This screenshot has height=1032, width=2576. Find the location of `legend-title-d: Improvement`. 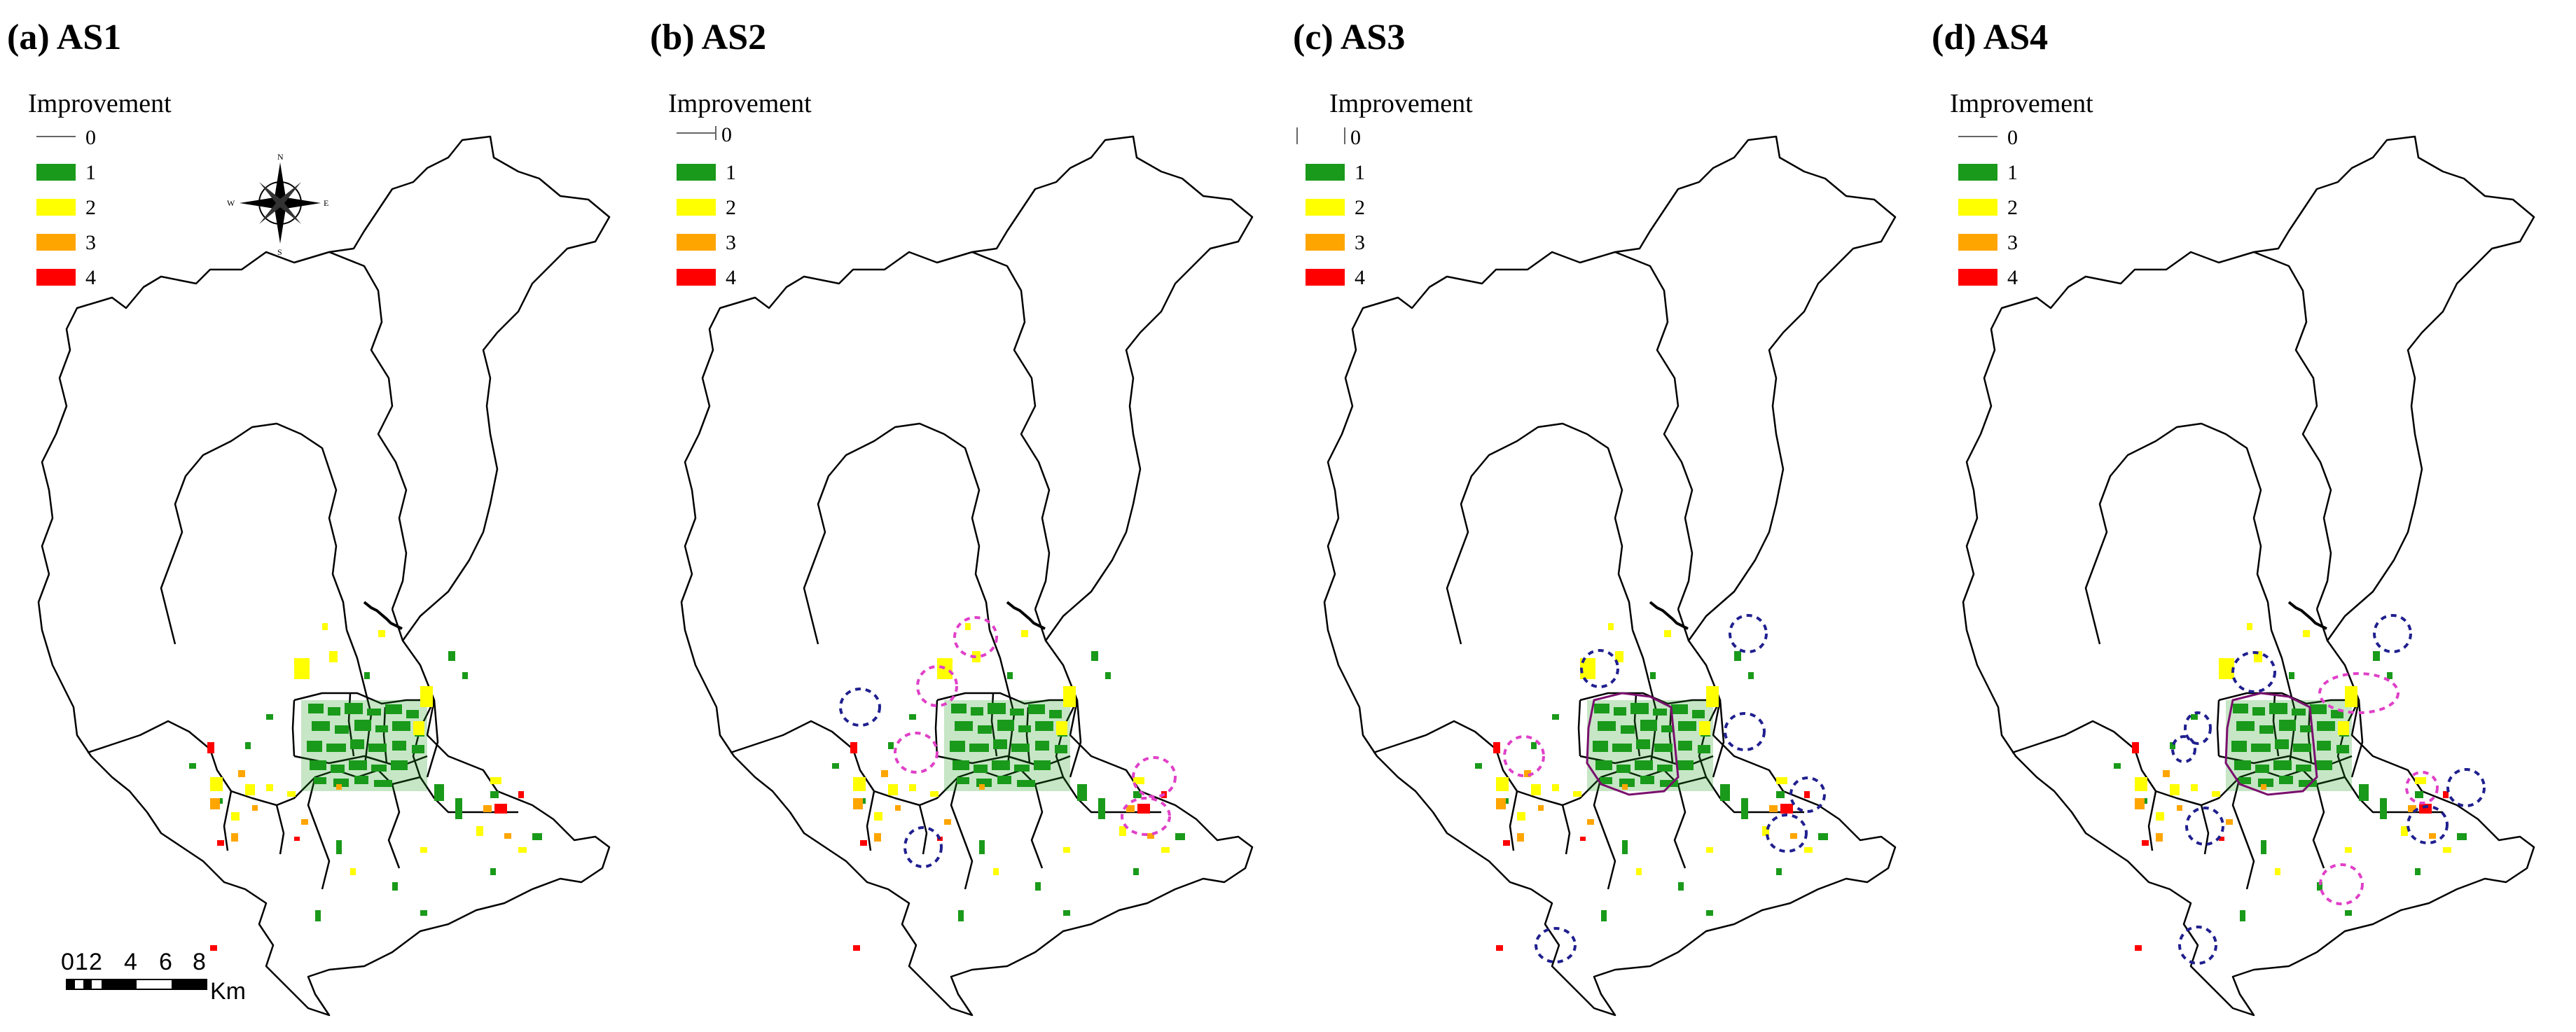

legend-title-d: Improvement is located at coordinates (2022, 104).